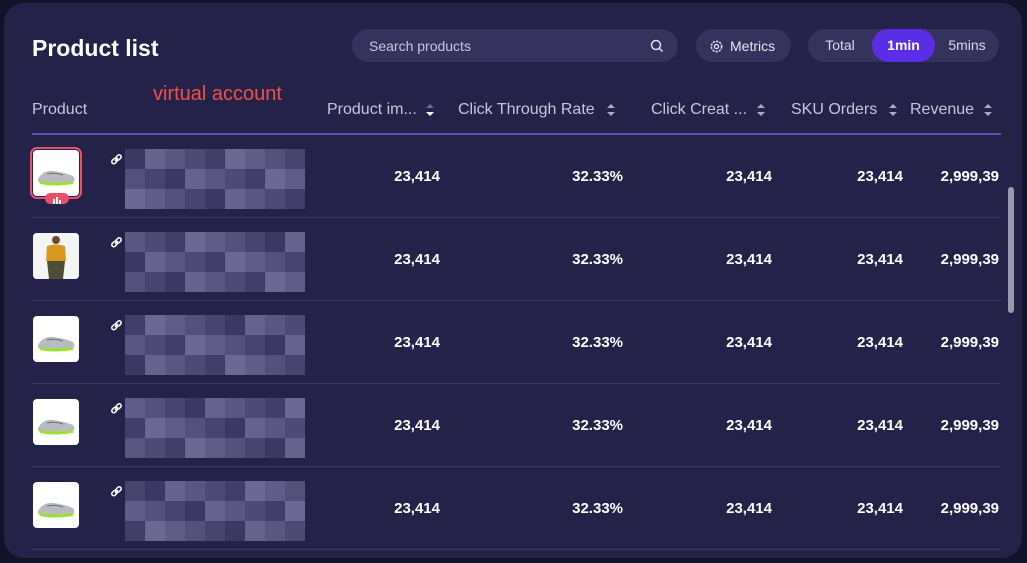 This screenshot has width=1027, height=563. I want to click on metrics-label: Metrics, so click(753, 46).